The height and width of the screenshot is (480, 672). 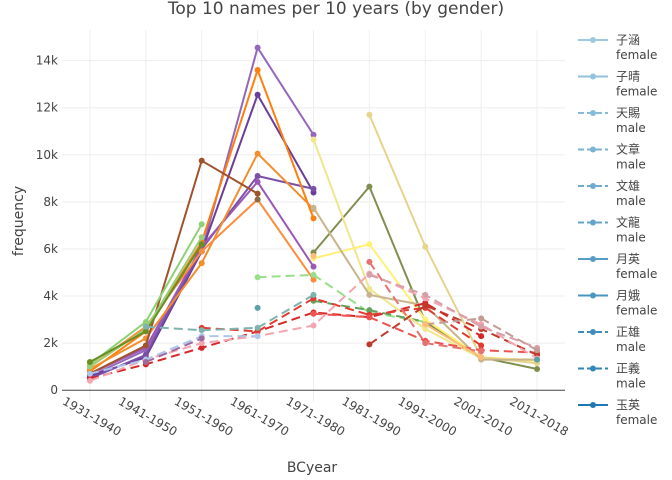 I want to click on legend-name: 文龍, so click(x=628, y=222).